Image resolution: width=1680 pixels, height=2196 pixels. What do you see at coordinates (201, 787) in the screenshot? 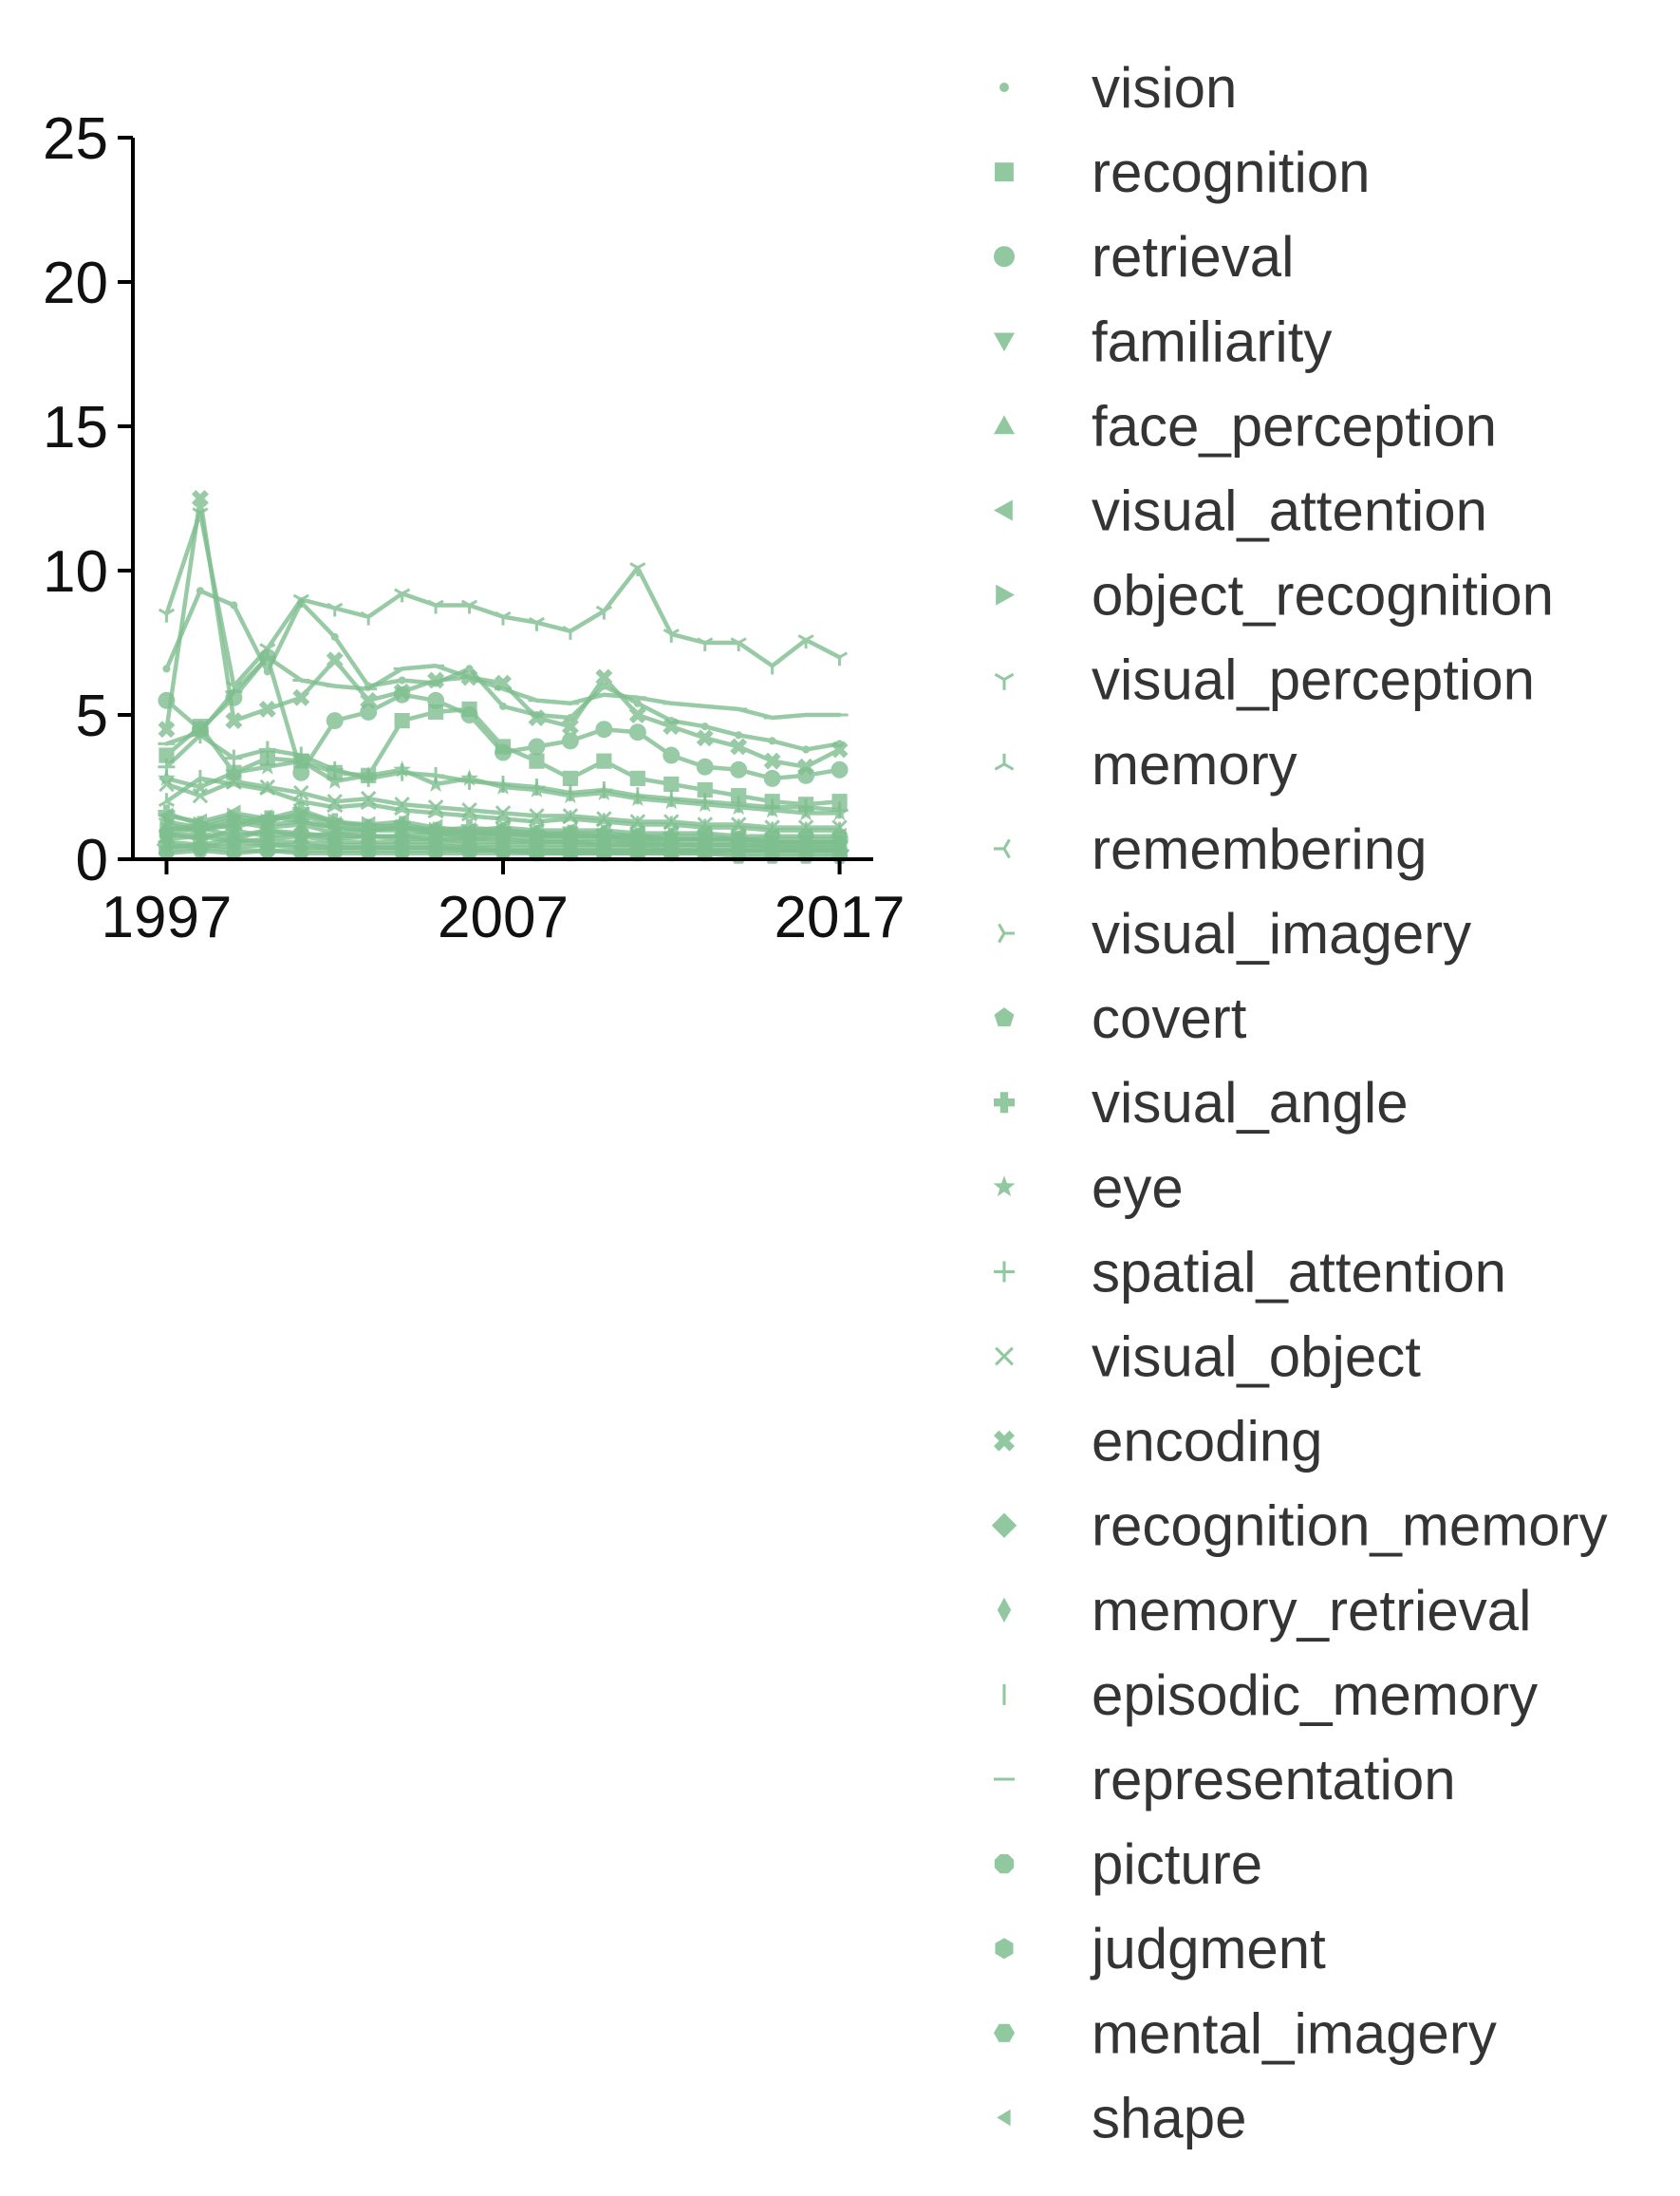
I see `data-point-eye-1998` at bounding box center [201, 787].